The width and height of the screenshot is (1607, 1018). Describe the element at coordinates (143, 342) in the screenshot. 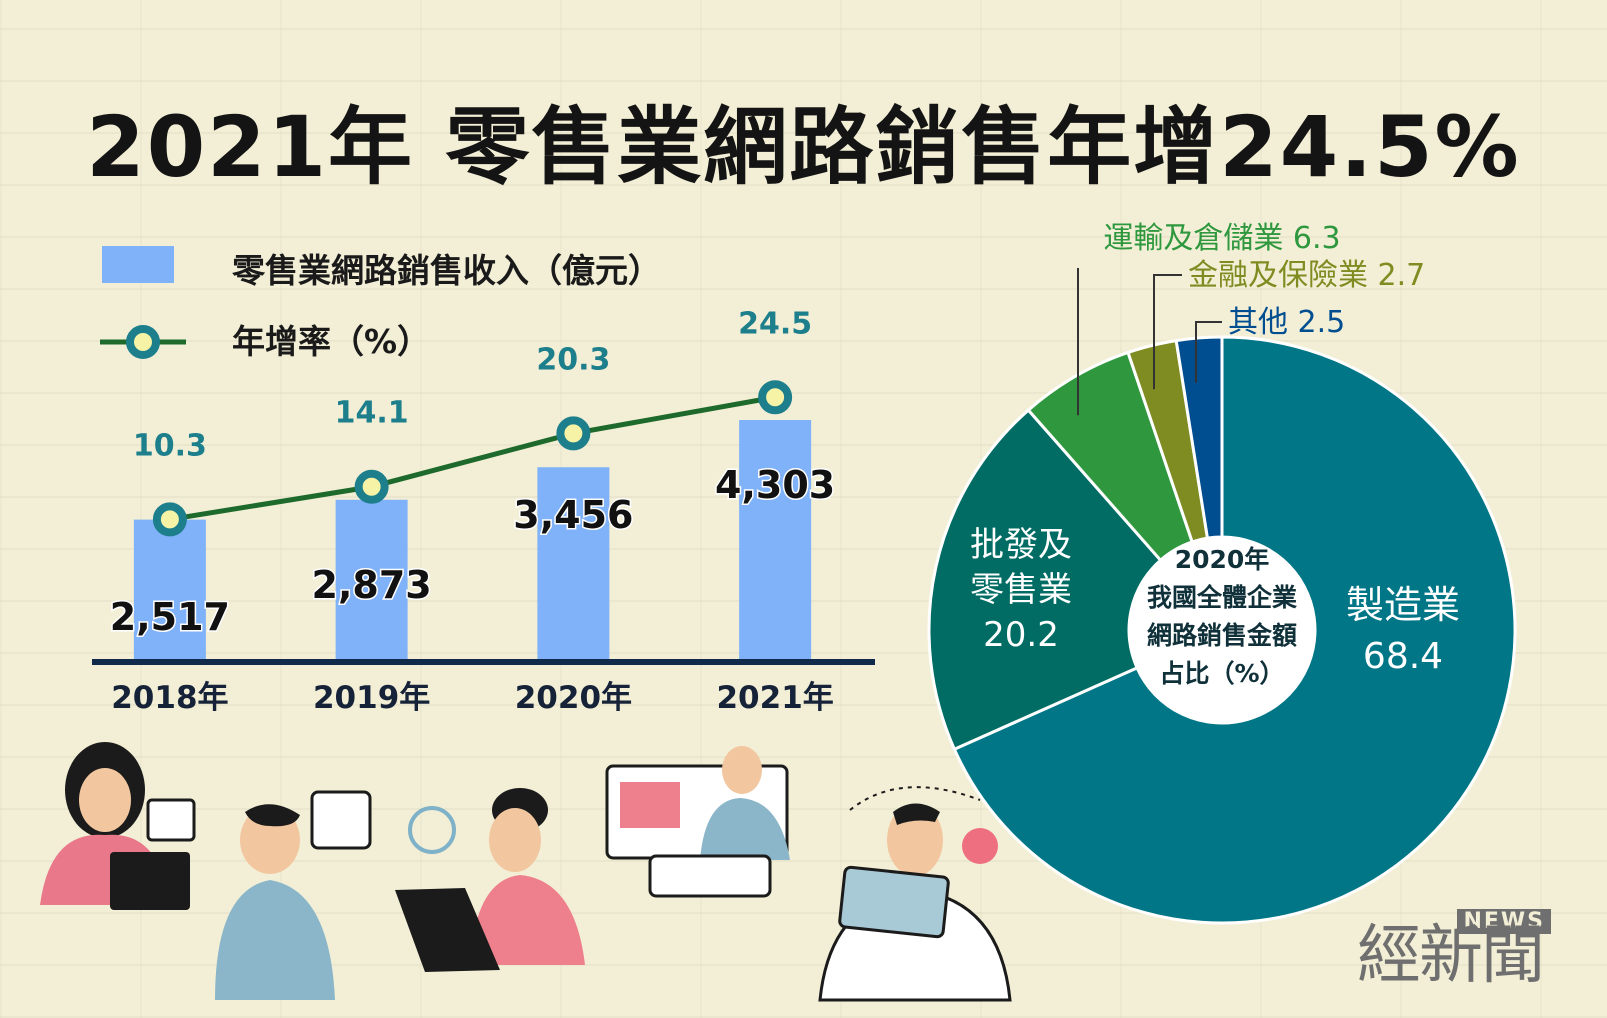

I see `legend-marker-sample` at that location.